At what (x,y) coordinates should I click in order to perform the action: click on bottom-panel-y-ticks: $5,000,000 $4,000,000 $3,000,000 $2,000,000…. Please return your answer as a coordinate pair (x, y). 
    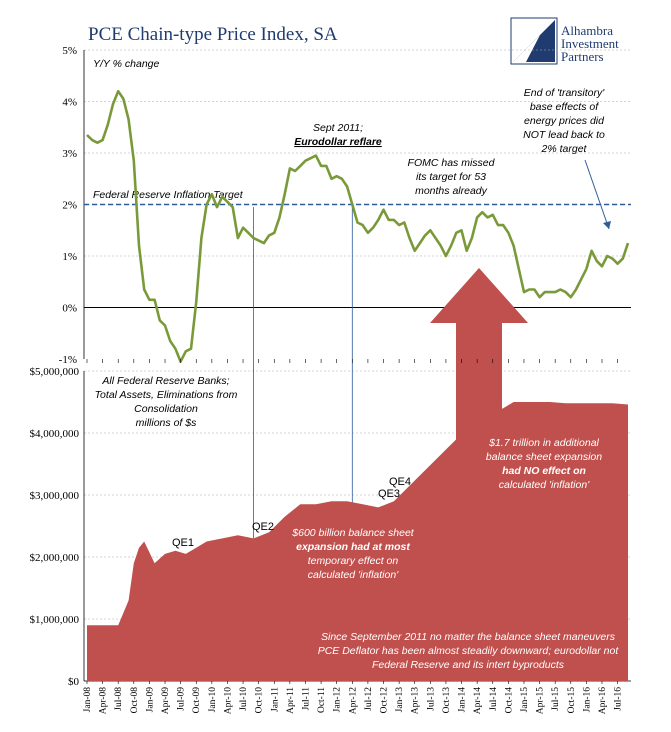
    Looking at the image, I should click on (55, 527).